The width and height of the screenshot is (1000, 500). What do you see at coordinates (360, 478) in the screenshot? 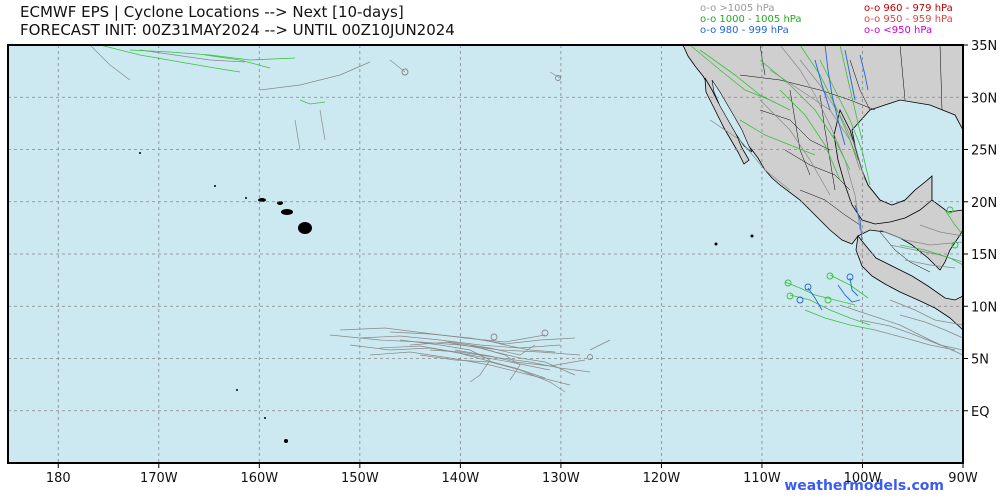
I see `lon-label: 150W` at bounding box center [360, 478].